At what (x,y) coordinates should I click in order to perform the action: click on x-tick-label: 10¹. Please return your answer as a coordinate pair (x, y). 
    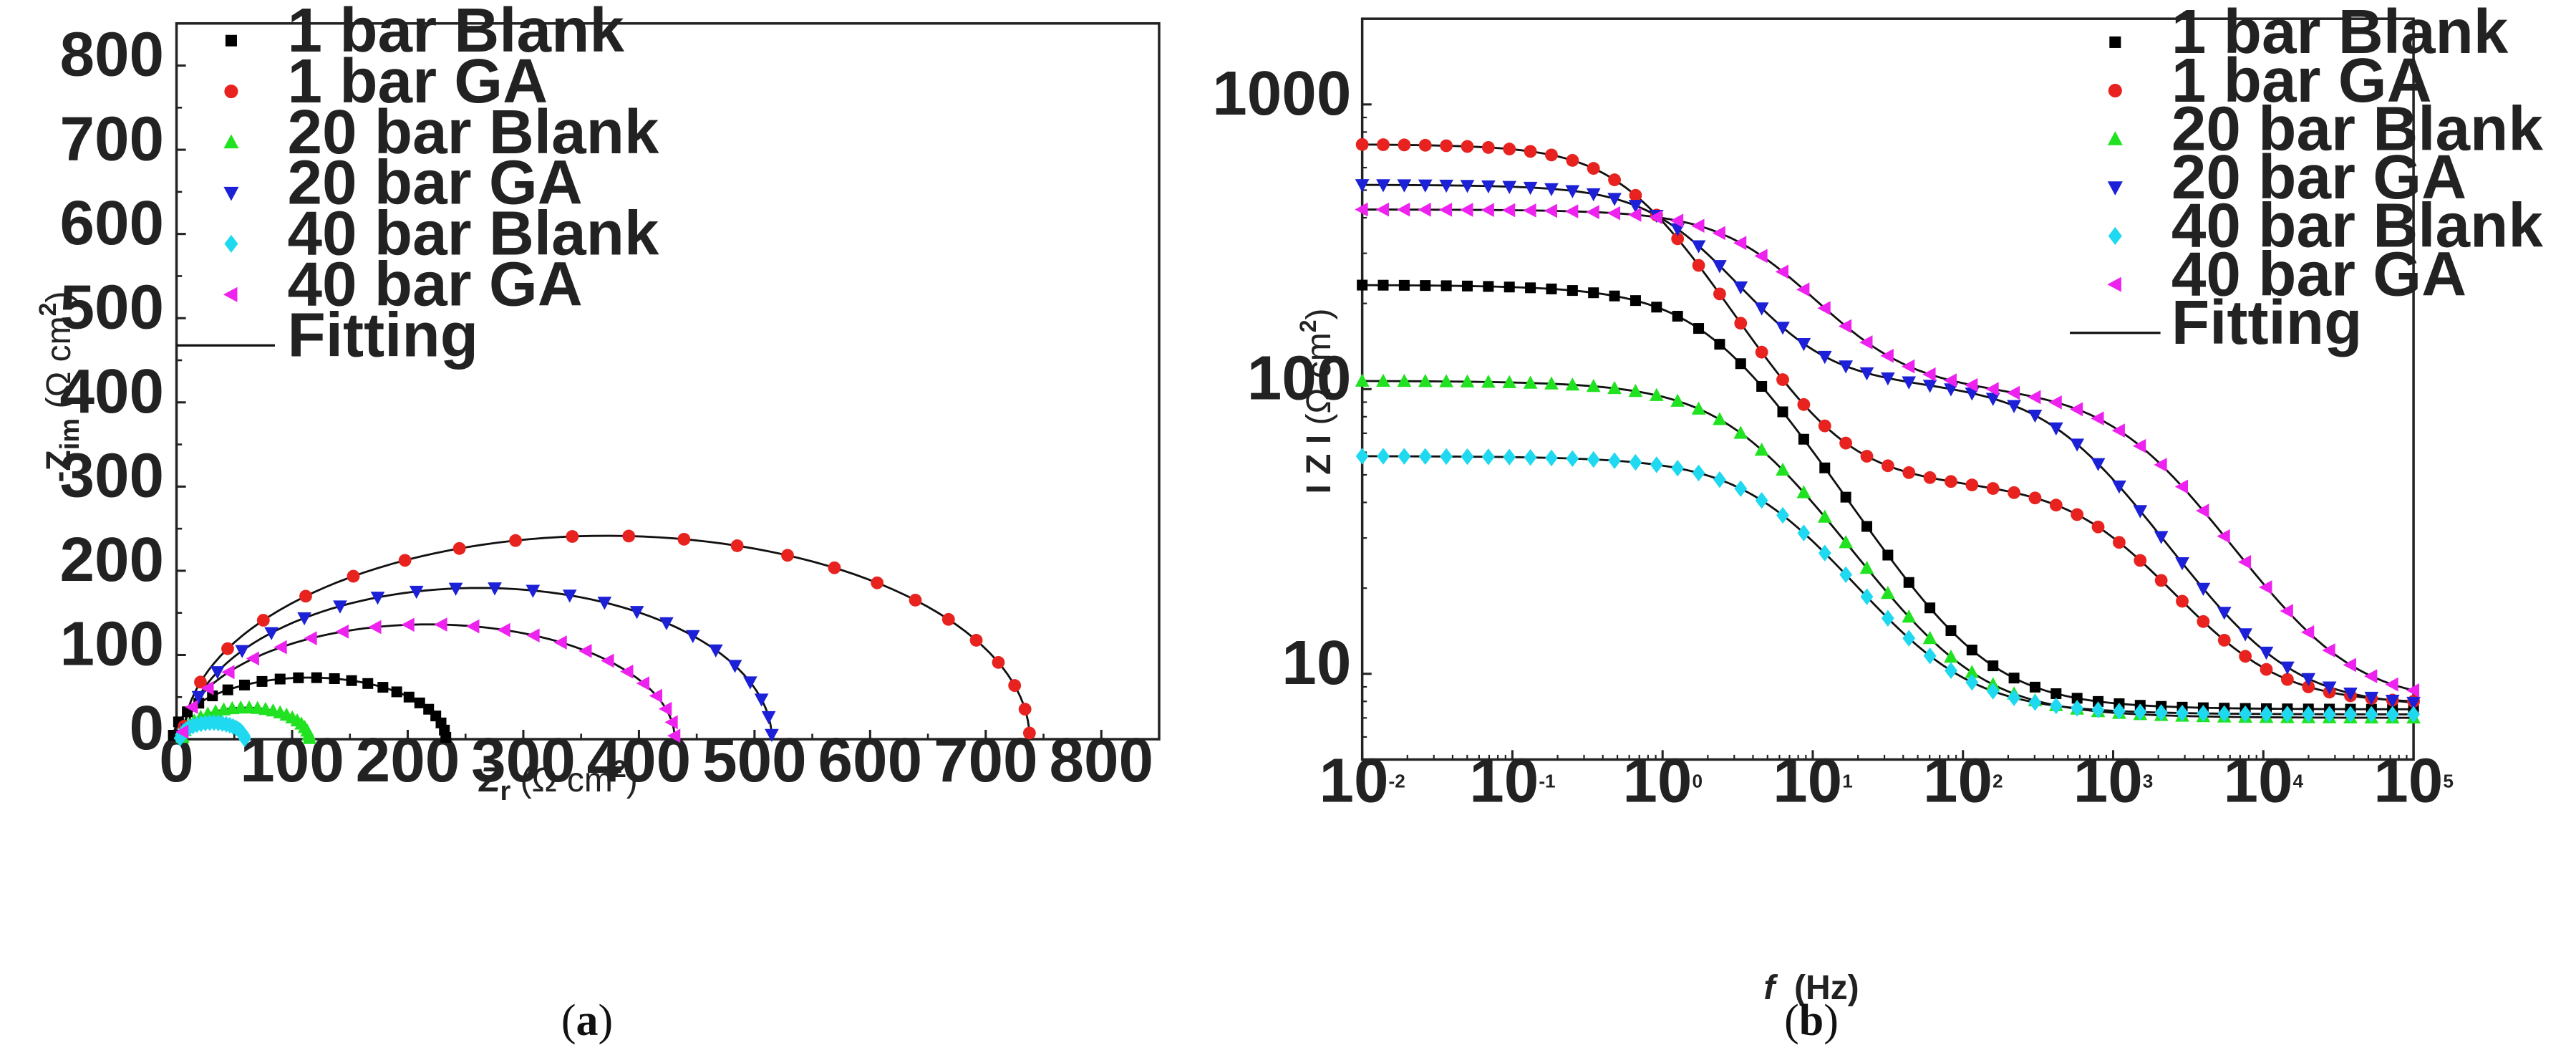
    Looking at the image, I should click on (1813, 780).